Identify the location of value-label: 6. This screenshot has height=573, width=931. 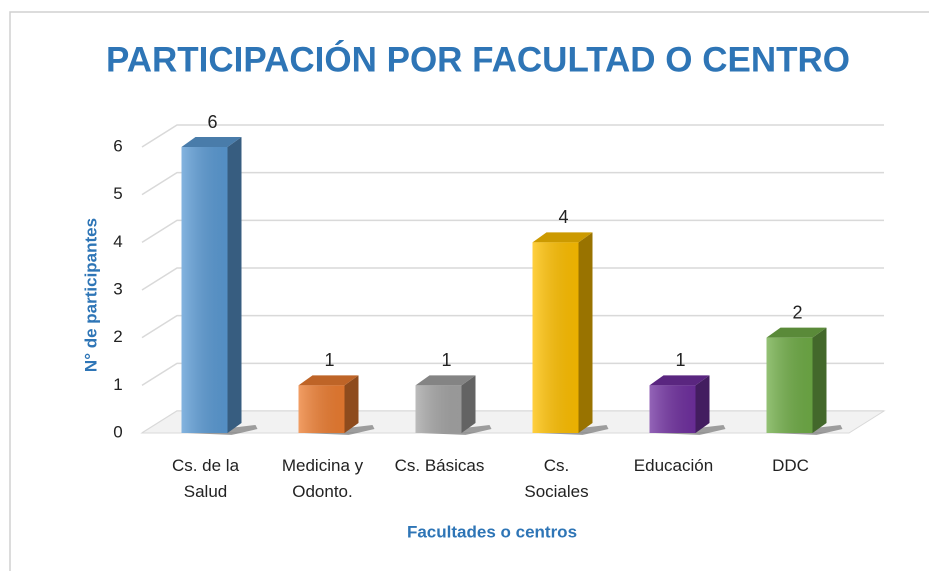
(212, 122).